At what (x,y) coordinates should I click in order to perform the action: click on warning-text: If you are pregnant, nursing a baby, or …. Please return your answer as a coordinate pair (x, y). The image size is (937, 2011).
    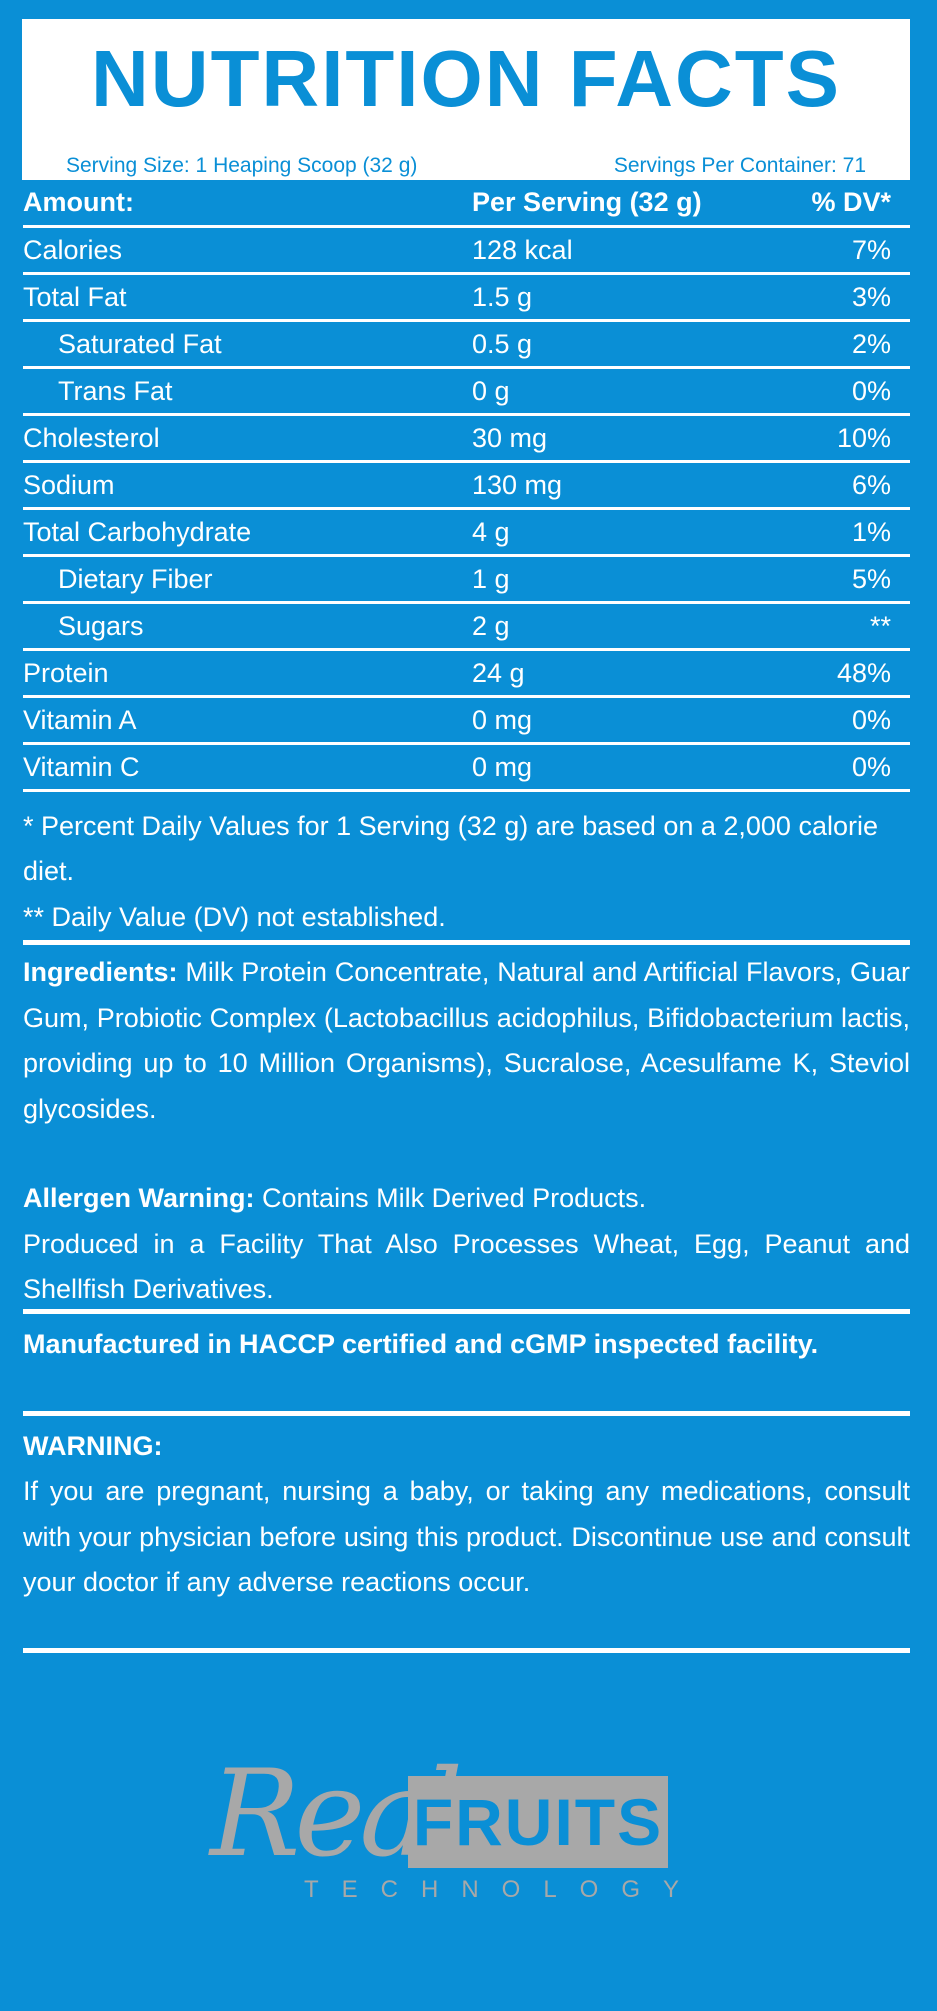
    Looking at the image, I should click on (466, 1536).